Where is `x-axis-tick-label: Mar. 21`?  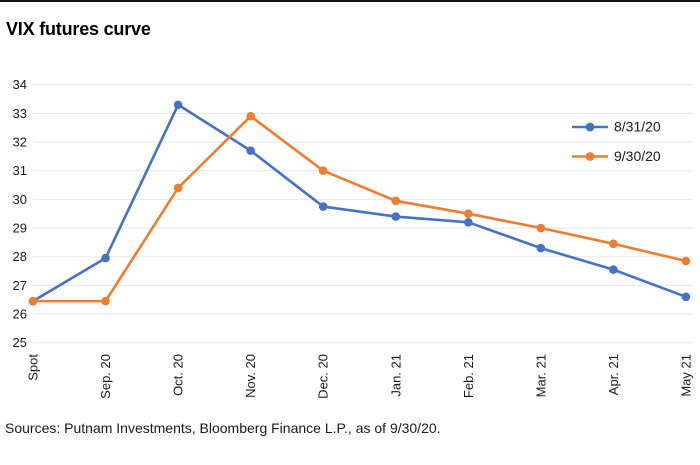 x-axis-tick-label: Mar. 21 is located at coordinates (540, 375).